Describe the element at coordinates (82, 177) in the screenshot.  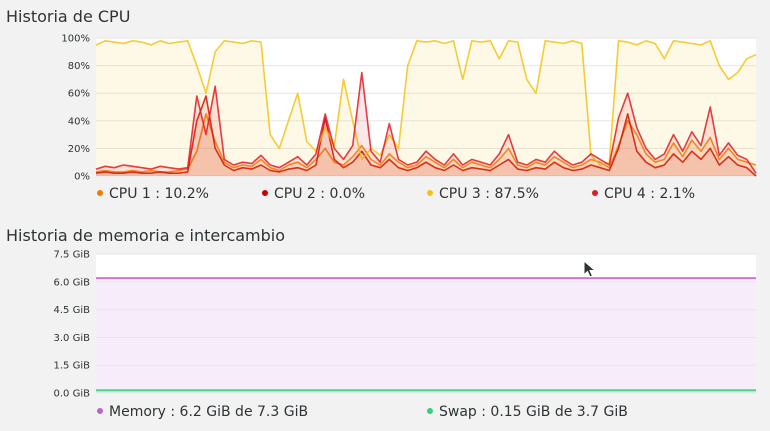
I see `y-tick-label: 0%` at that location.